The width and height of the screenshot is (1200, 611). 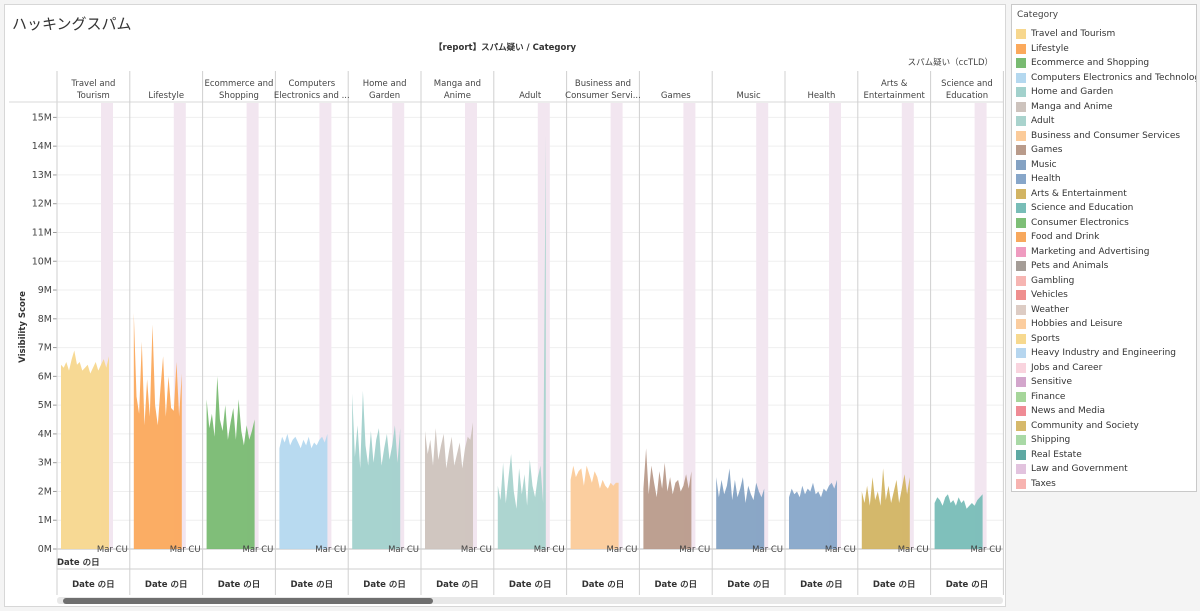 What do you see at coordinates (42, 232) in the screenshot?
I see `y-tick-label: 11M` at bounding box center [42, 232].